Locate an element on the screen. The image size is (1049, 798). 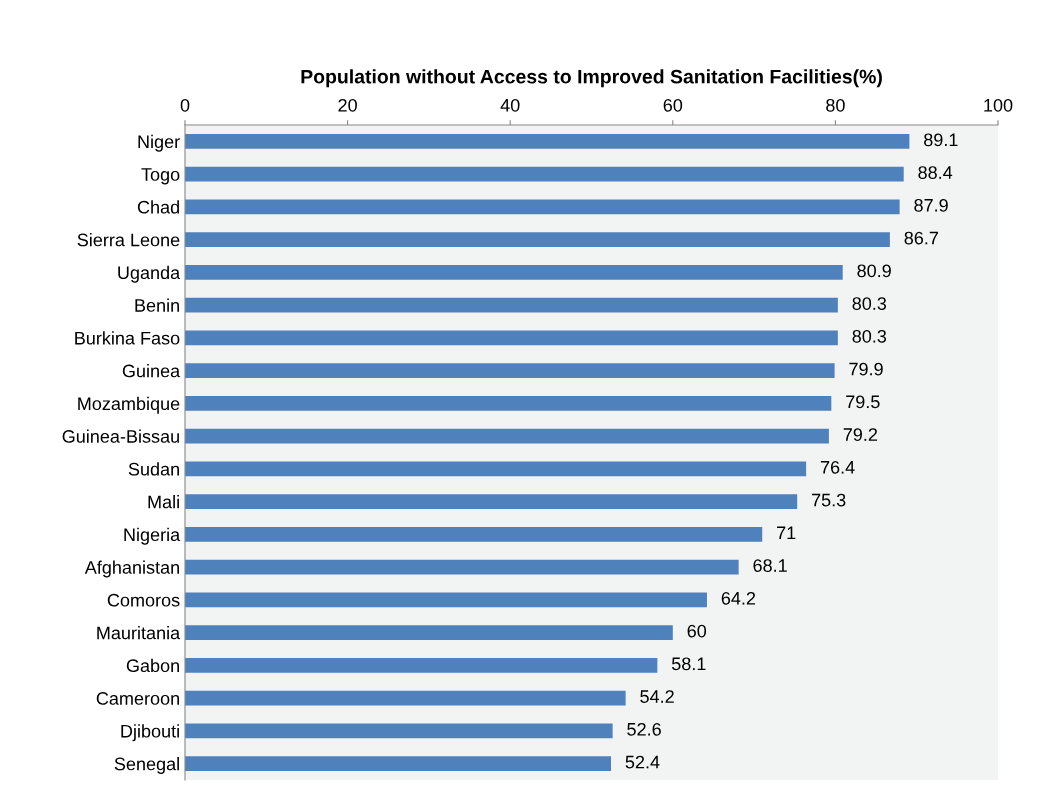
y-tick-label: Chad is located at coordinates (158, 207).